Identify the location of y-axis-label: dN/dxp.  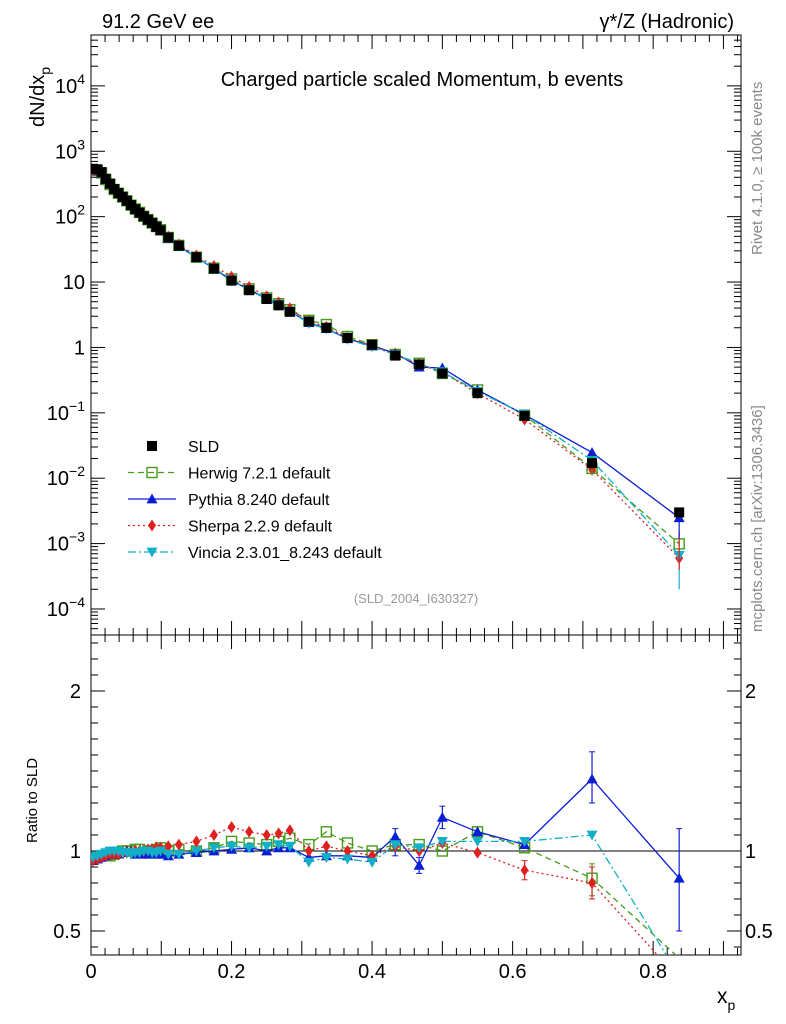
(40, 97).